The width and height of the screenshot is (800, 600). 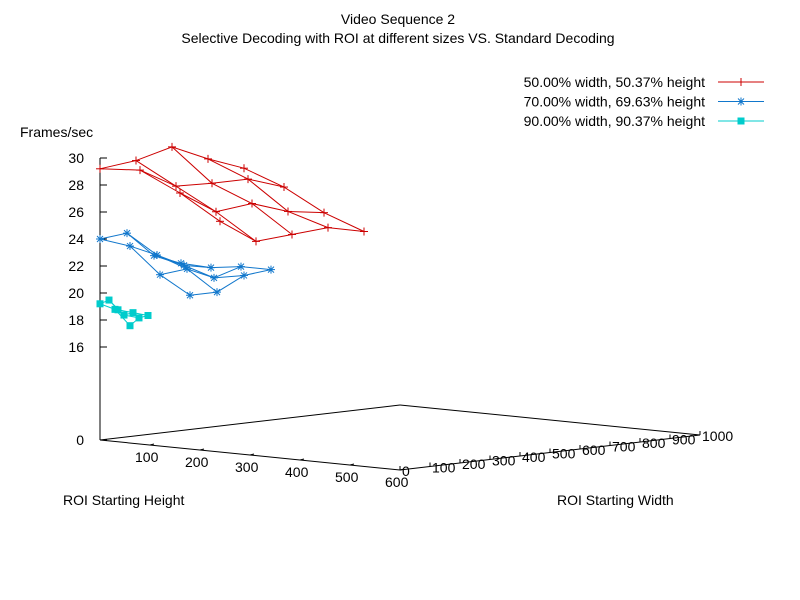 What do you see at coordinates (347, 477) in the screenshot?
I see `height-tick-label: 500` at bounding box center [347, 477].